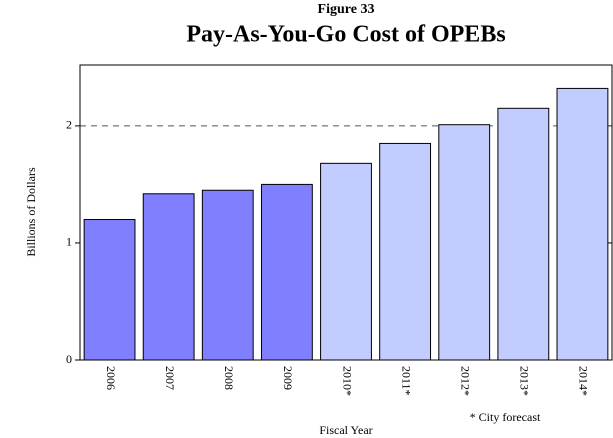 Image resolution: width=613 pixels, height=438 pixels. I want to click on x-tick-label: 2008, so click(229, 378).